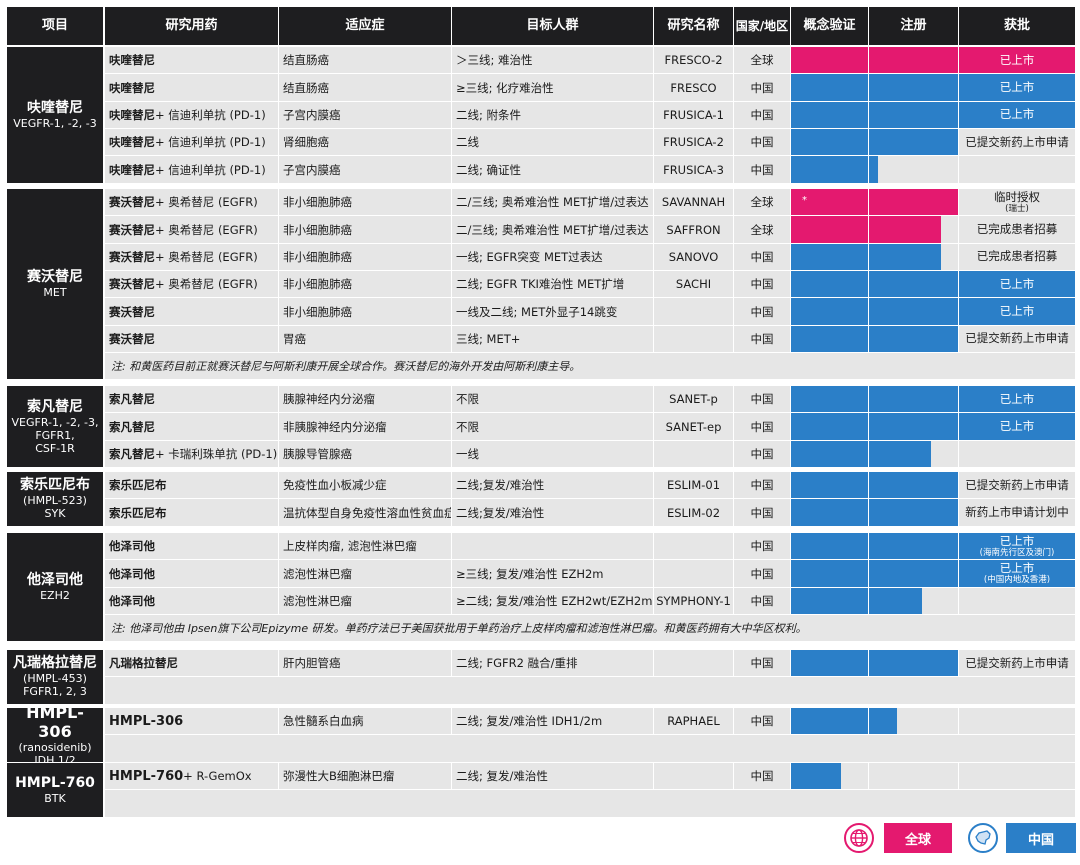 Image resolution: width=1080 pixels, height=865 pixels. Describe the element at coordinates (365, 339) in the screenshot. I see `indication-cell: 胃癌` at that location.